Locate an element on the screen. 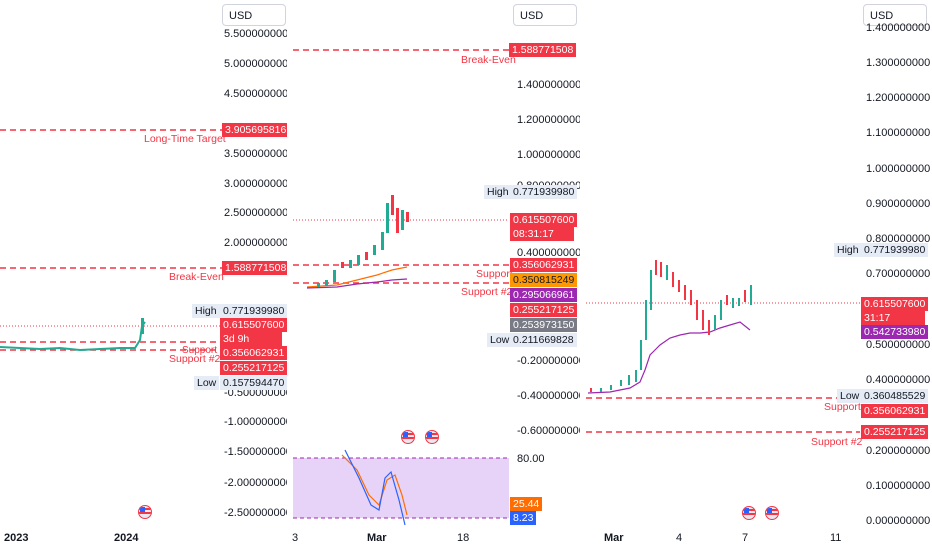  osc-d-line is located at coordinates (375, 487).